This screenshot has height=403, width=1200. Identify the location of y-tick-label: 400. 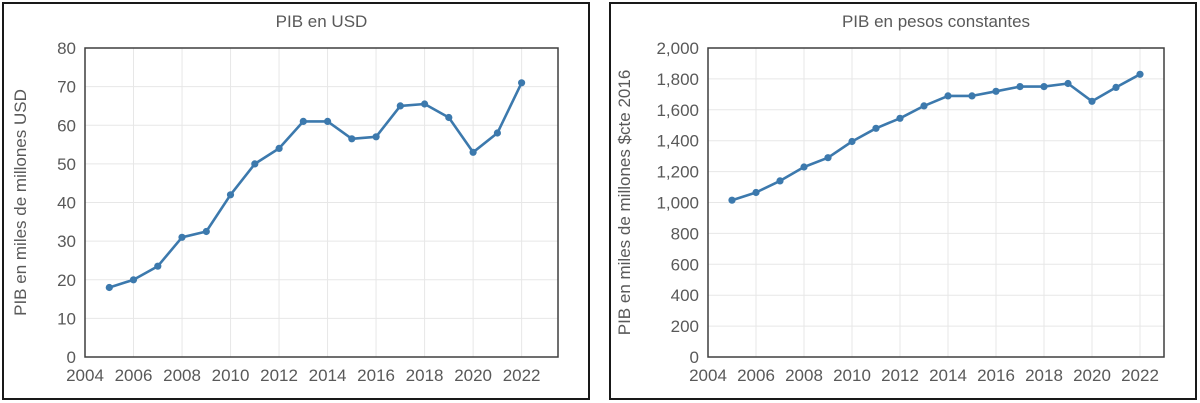
(685, 295).